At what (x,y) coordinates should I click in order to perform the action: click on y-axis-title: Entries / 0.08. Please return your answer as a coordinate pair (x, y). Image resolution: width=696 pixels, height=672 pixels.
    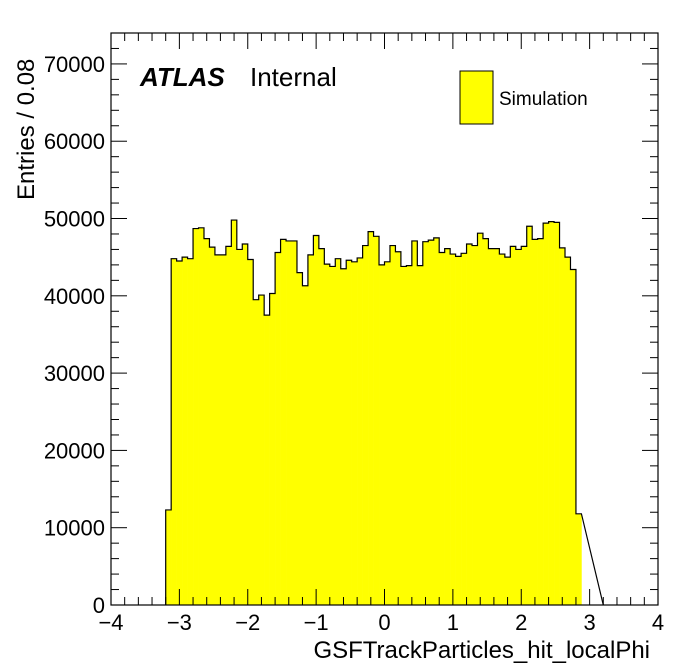
    Looking at the image, I should click on (26, 129).